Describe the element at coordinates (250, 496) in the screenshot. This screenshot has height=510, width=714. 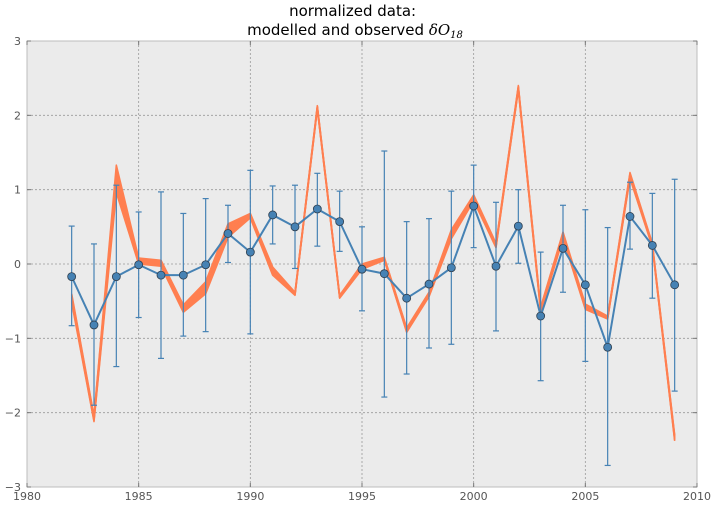
I see `x-tick-label: 1990` at that location.